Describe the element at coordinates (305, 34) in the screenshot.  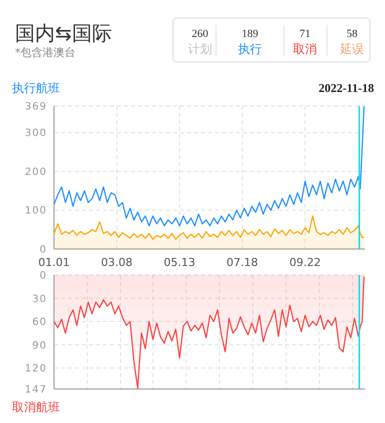
I see `data-label: 71` at that location.